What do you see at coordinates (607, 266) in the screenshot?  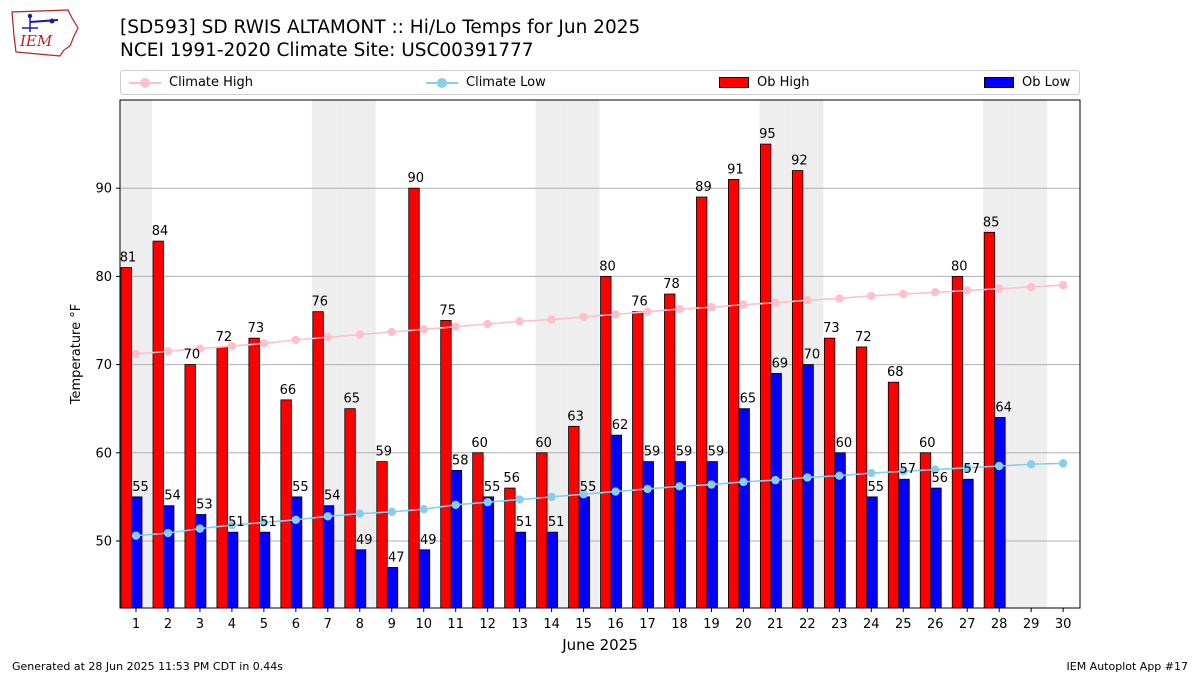 I see `ob-high-label: 80` at bounding box center [607, 266].